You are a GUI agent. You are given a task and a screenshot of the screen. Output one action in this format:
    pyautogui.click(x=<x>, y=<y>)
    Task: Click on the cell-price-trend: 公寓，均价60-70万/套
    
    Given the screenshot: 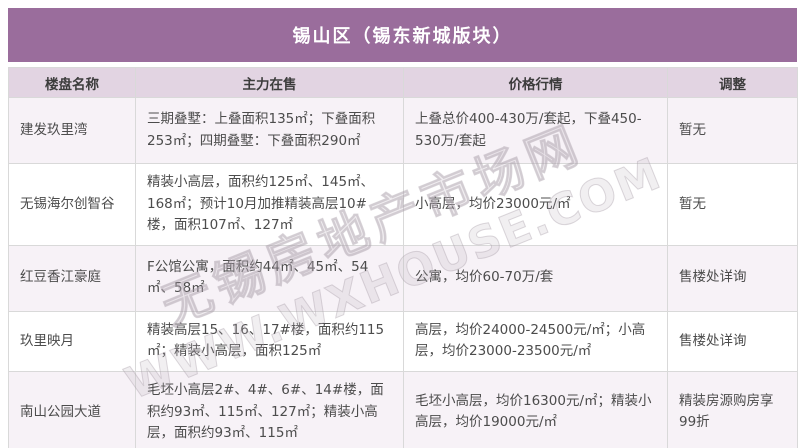 What is the action you would take?
    pyautogui.click(x=535, y=278)
    